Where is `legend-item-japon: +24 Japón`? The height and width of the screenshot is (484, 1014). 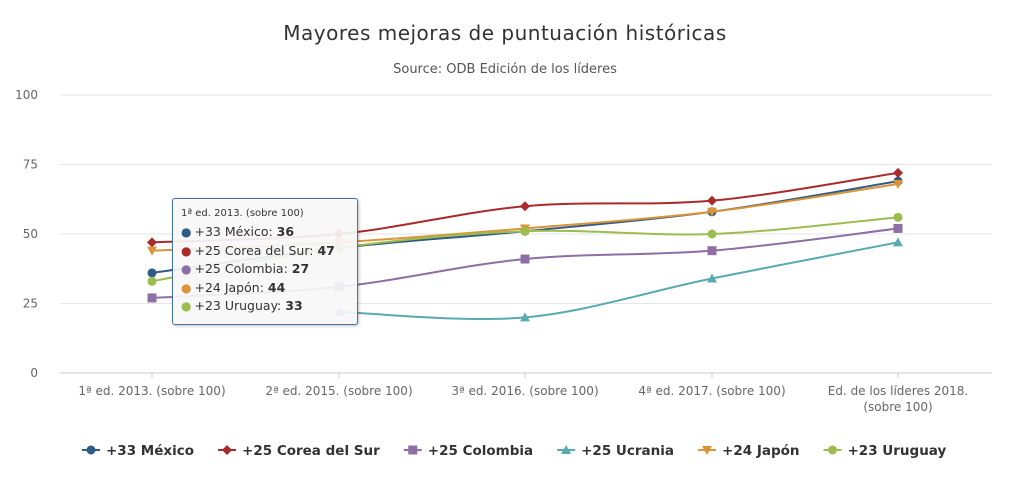 legend-item-japon: +24 Japón is located at coordinates (749, 451).